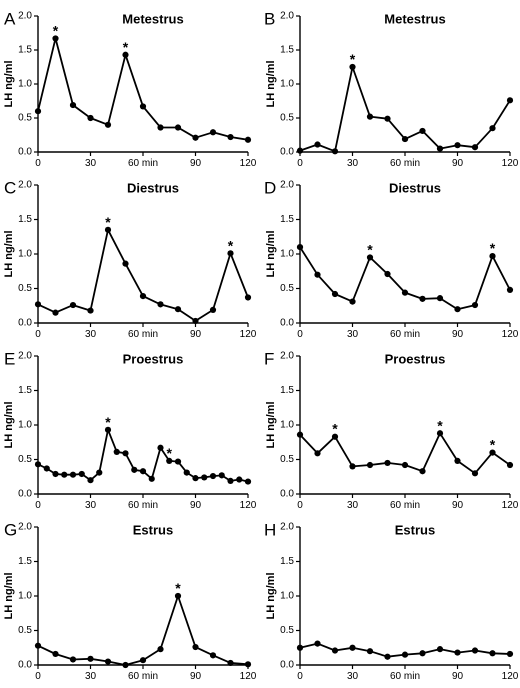 This screenshot has width=520, height=688. What do you see at coordinates (153, 529) in the screenshot?
I see `panel-title: Estrus` at bounding box center [153, 529].